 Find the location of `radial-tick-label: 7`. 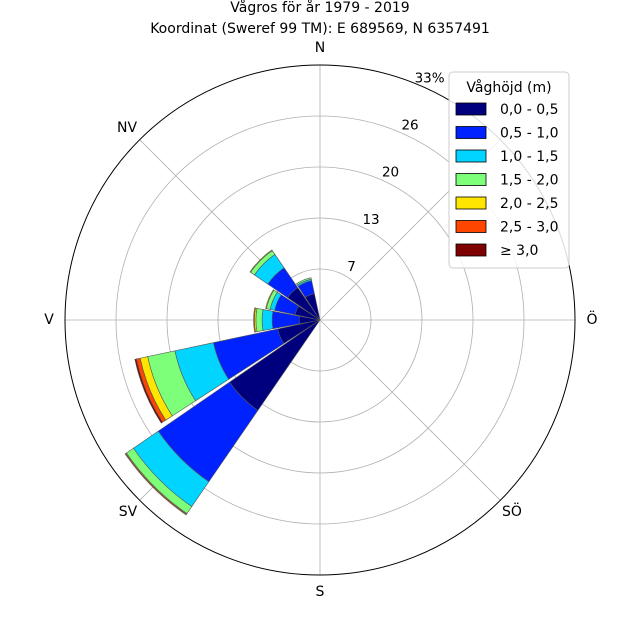

radial-tick-label: 7 is located at coordinates (351, 267).